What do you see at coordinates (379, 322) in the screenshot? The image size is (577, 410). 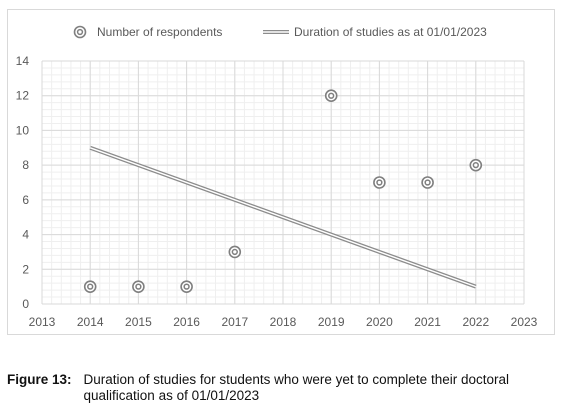 I see `x-tick-label: 2020` at bounding box center [379, 322].